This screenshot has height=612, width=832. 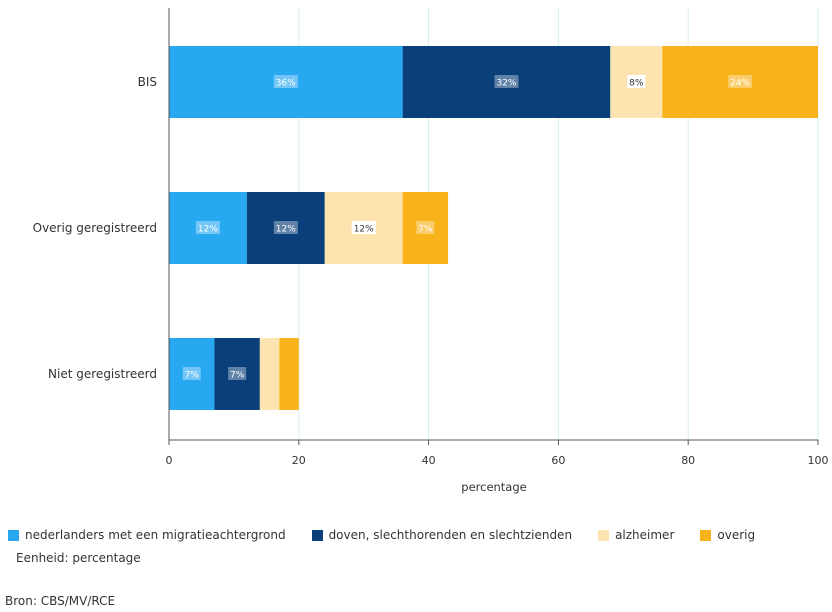 I want to click on source-note: Bron: CBS/MV/RCE, so click(x=60, y=601).